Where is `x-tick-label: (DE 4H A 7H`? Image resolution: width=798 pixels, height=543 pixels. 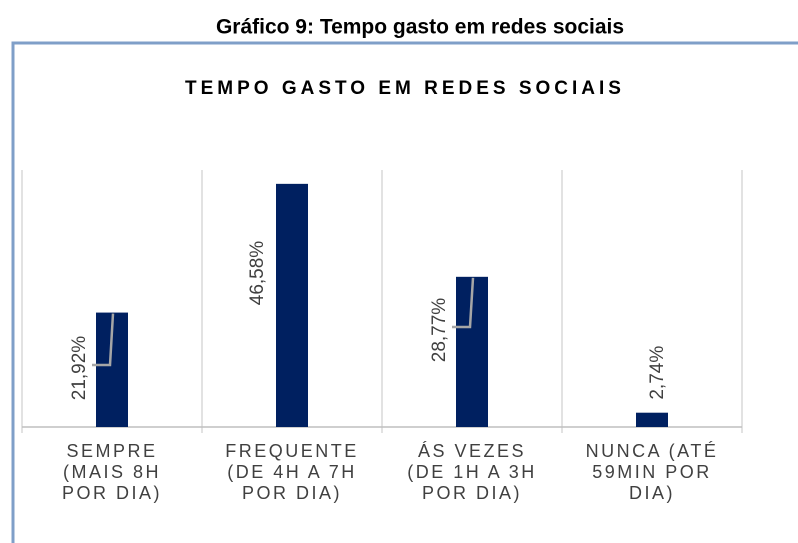 x-tick-label: (DE 4H A 7H is located at coordinates (292, 472).